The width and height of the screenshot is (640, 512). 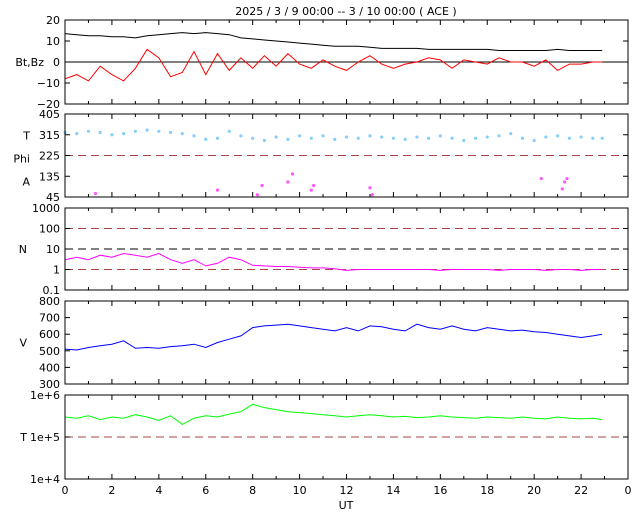 What do you see at coordinates (48, 83) in the screenshot?
I see `y-tick-label: −10` at bounding box center [48, 83].